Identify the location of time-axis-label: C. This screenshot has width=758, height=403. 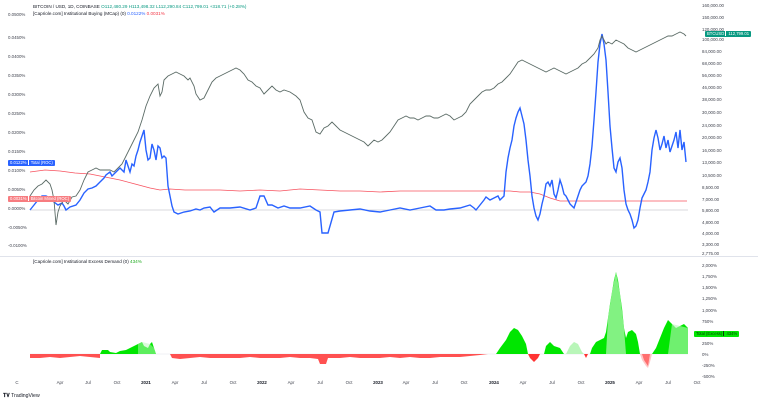
(17, 382).